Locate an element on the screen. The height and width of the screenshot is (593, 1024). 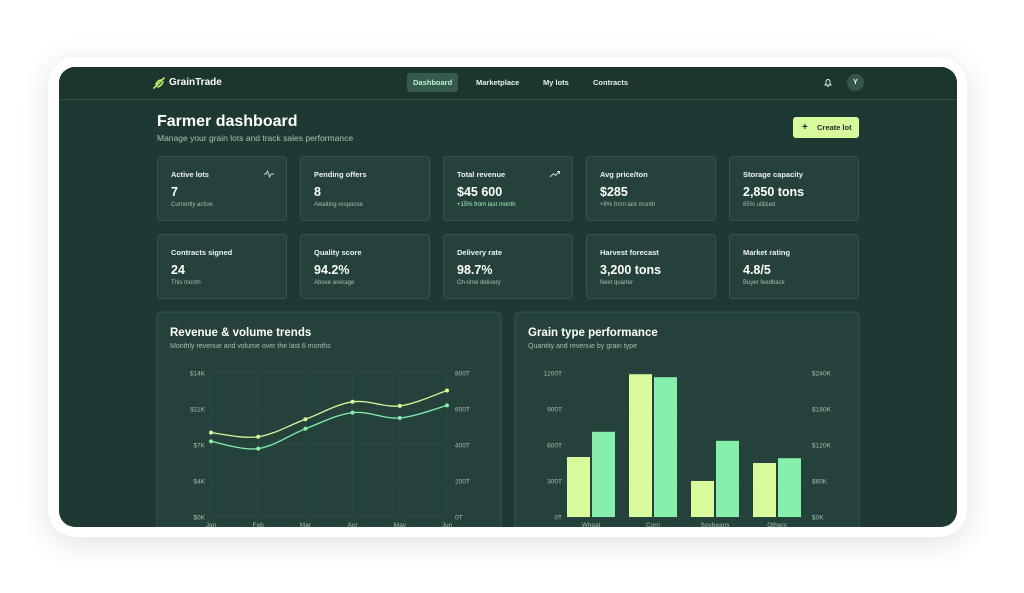
stat-card: Harvest forecast 3,200 tons Next quarter is located at coordinates (651, 266).